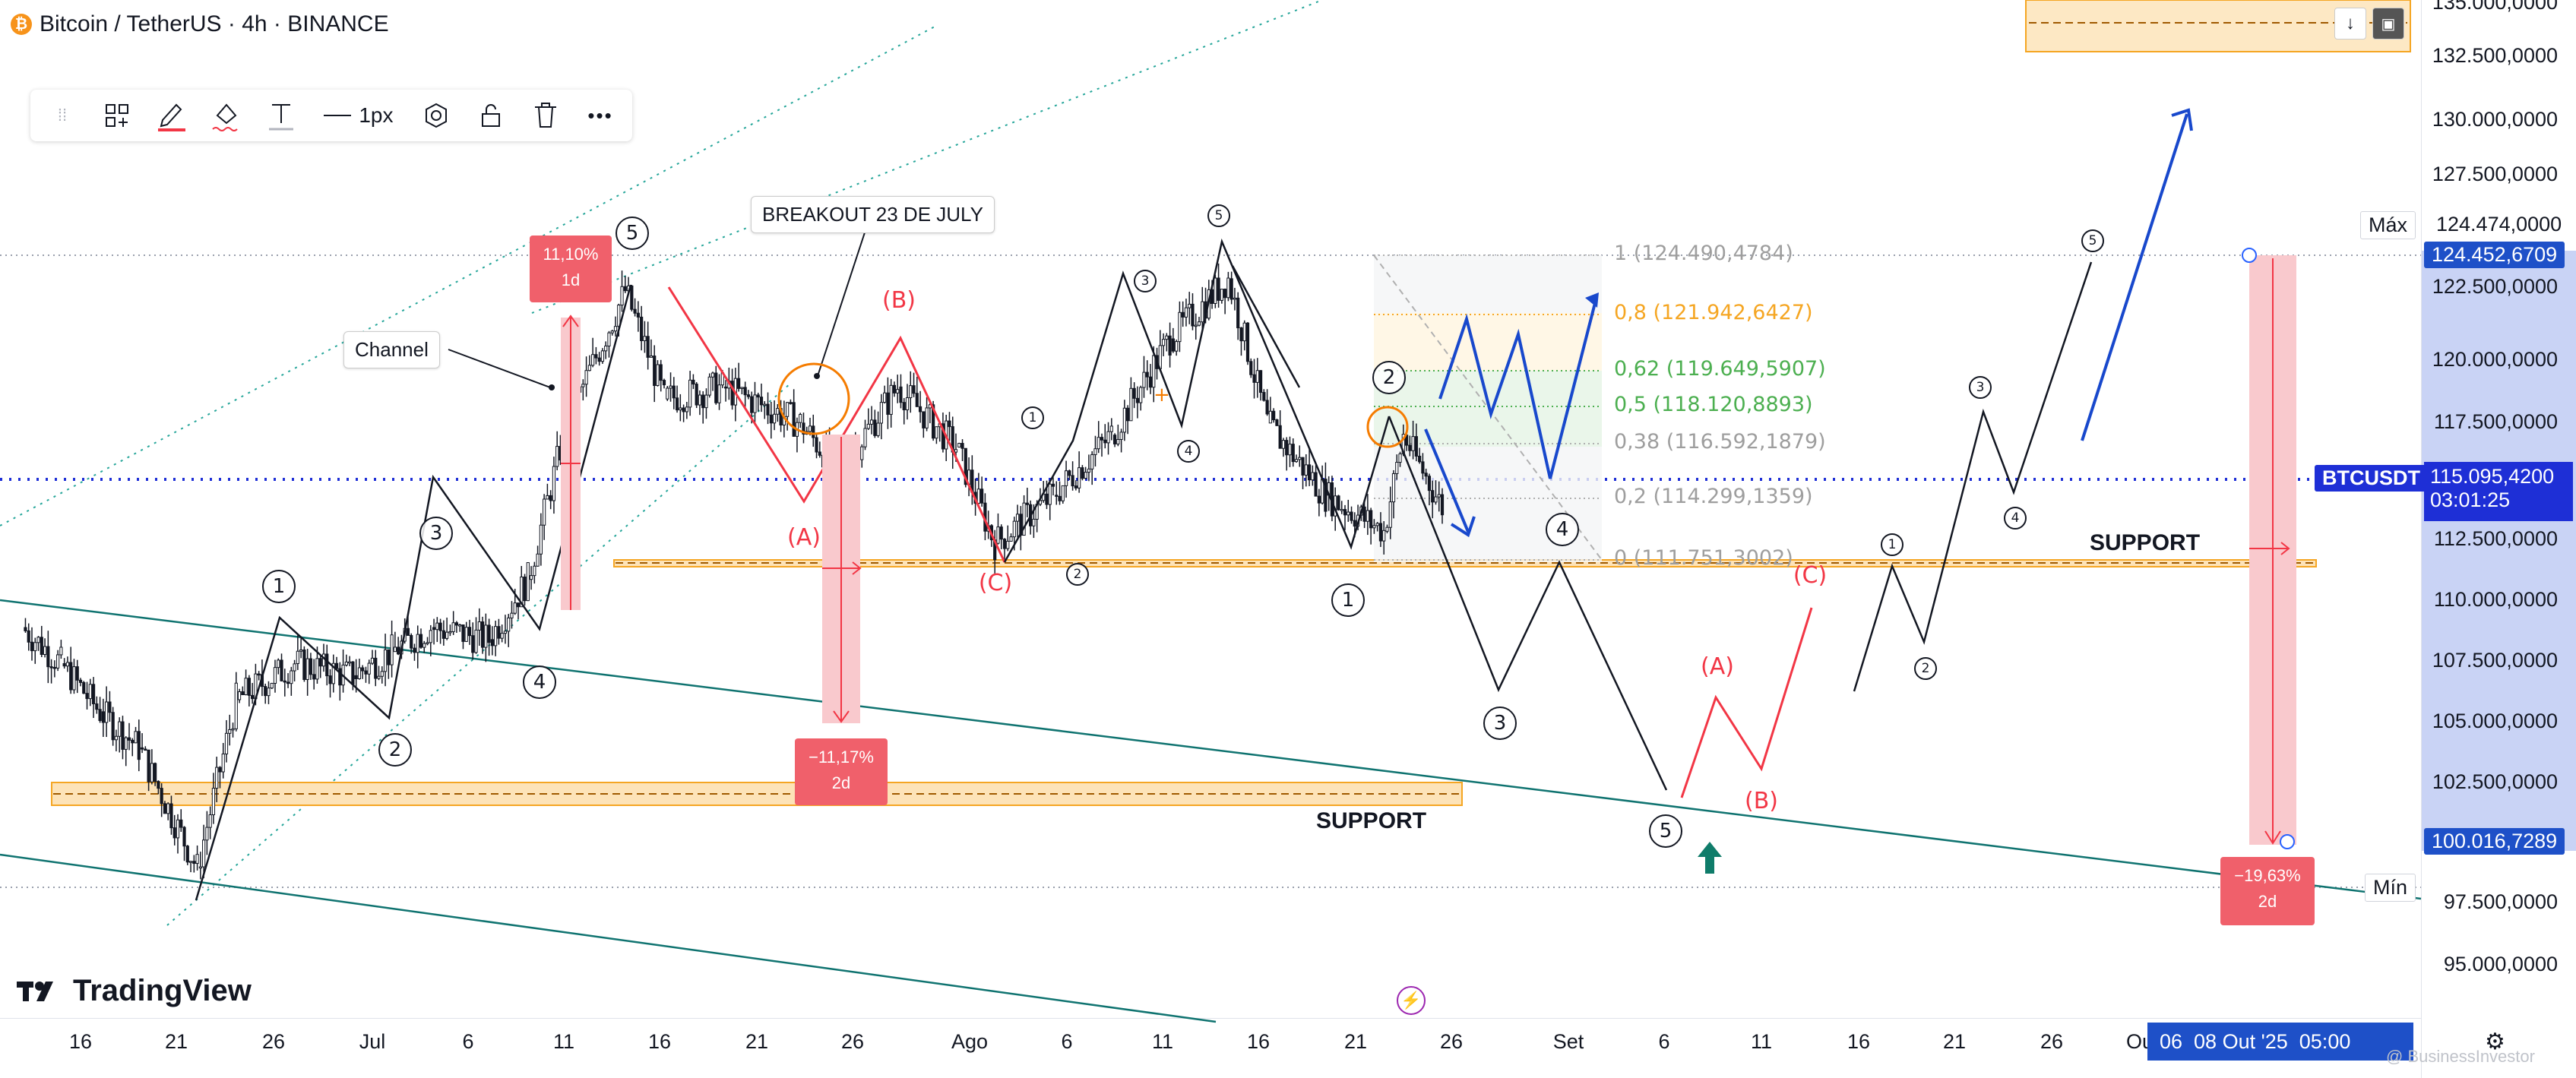 The image size is (2576, 1078). Describe the element at coordinates (2495, 7) in the screenshot. I see `price-label: 135.000,0000` at that location.